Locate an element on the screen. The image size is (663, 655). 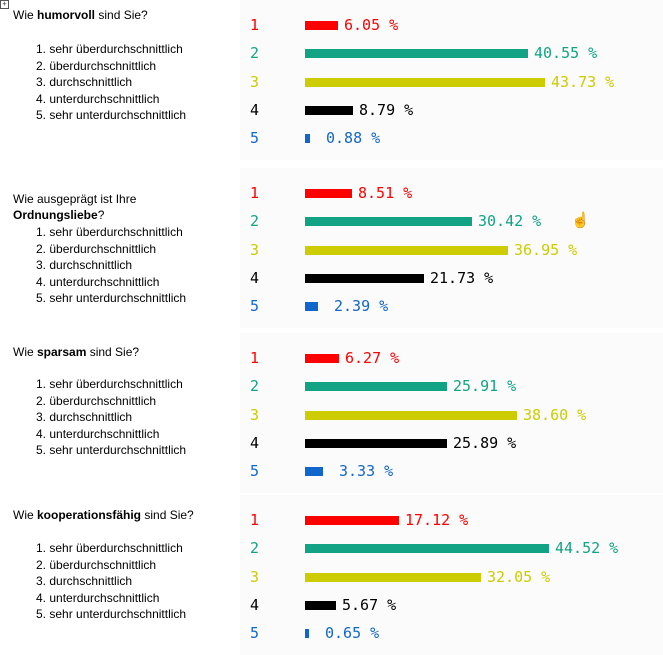
value-label: 25.89 % is located at coordinates (485, 442).